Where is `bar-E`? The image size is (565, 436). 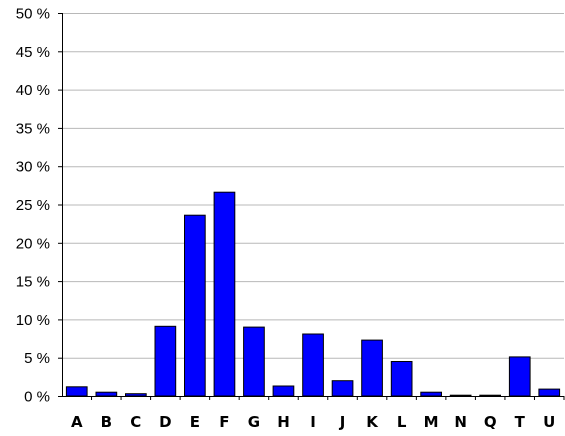
bar-E is located at coordinates (195, 305).